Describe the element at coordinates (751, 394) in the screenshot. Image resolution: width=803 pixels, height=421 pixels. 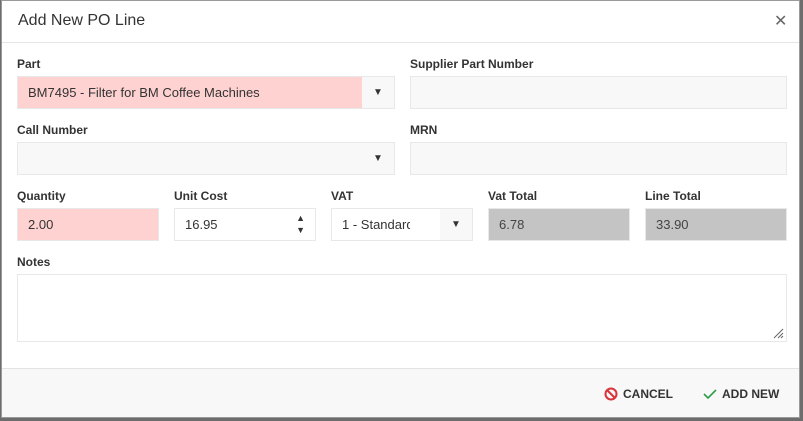
I see `add-new-label: ADD NEW` at that location.